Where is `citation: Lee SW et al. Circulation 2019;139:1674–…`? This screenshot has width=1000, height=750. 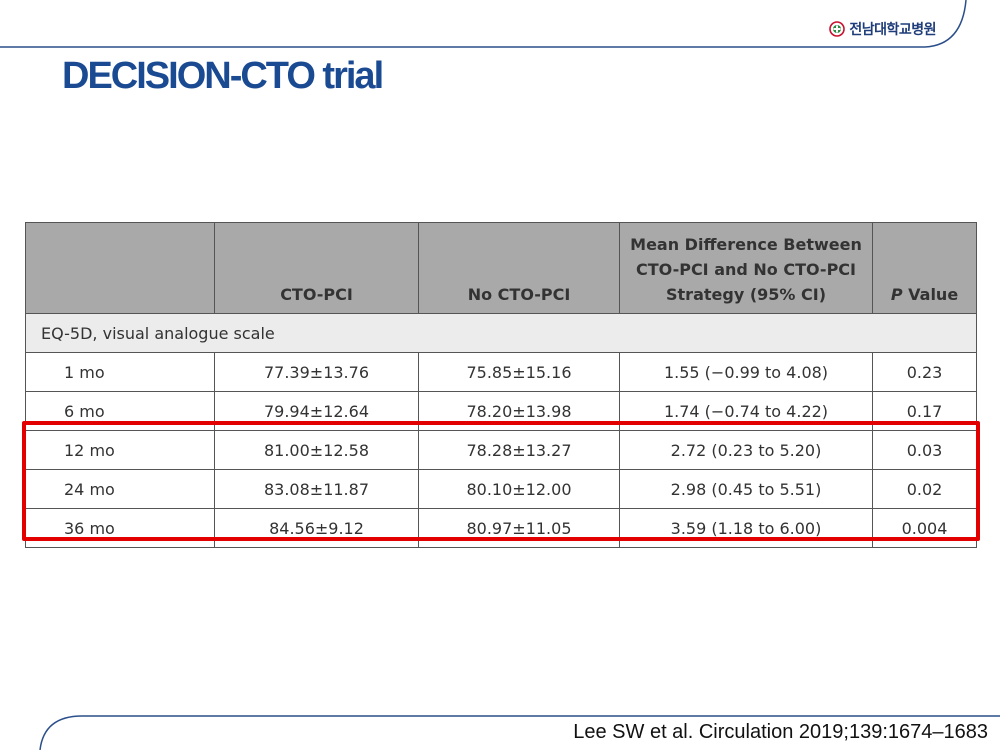
citation: Lee SW et al. Circulation 2019;139:1674–… is located at coordinates (780, 732).